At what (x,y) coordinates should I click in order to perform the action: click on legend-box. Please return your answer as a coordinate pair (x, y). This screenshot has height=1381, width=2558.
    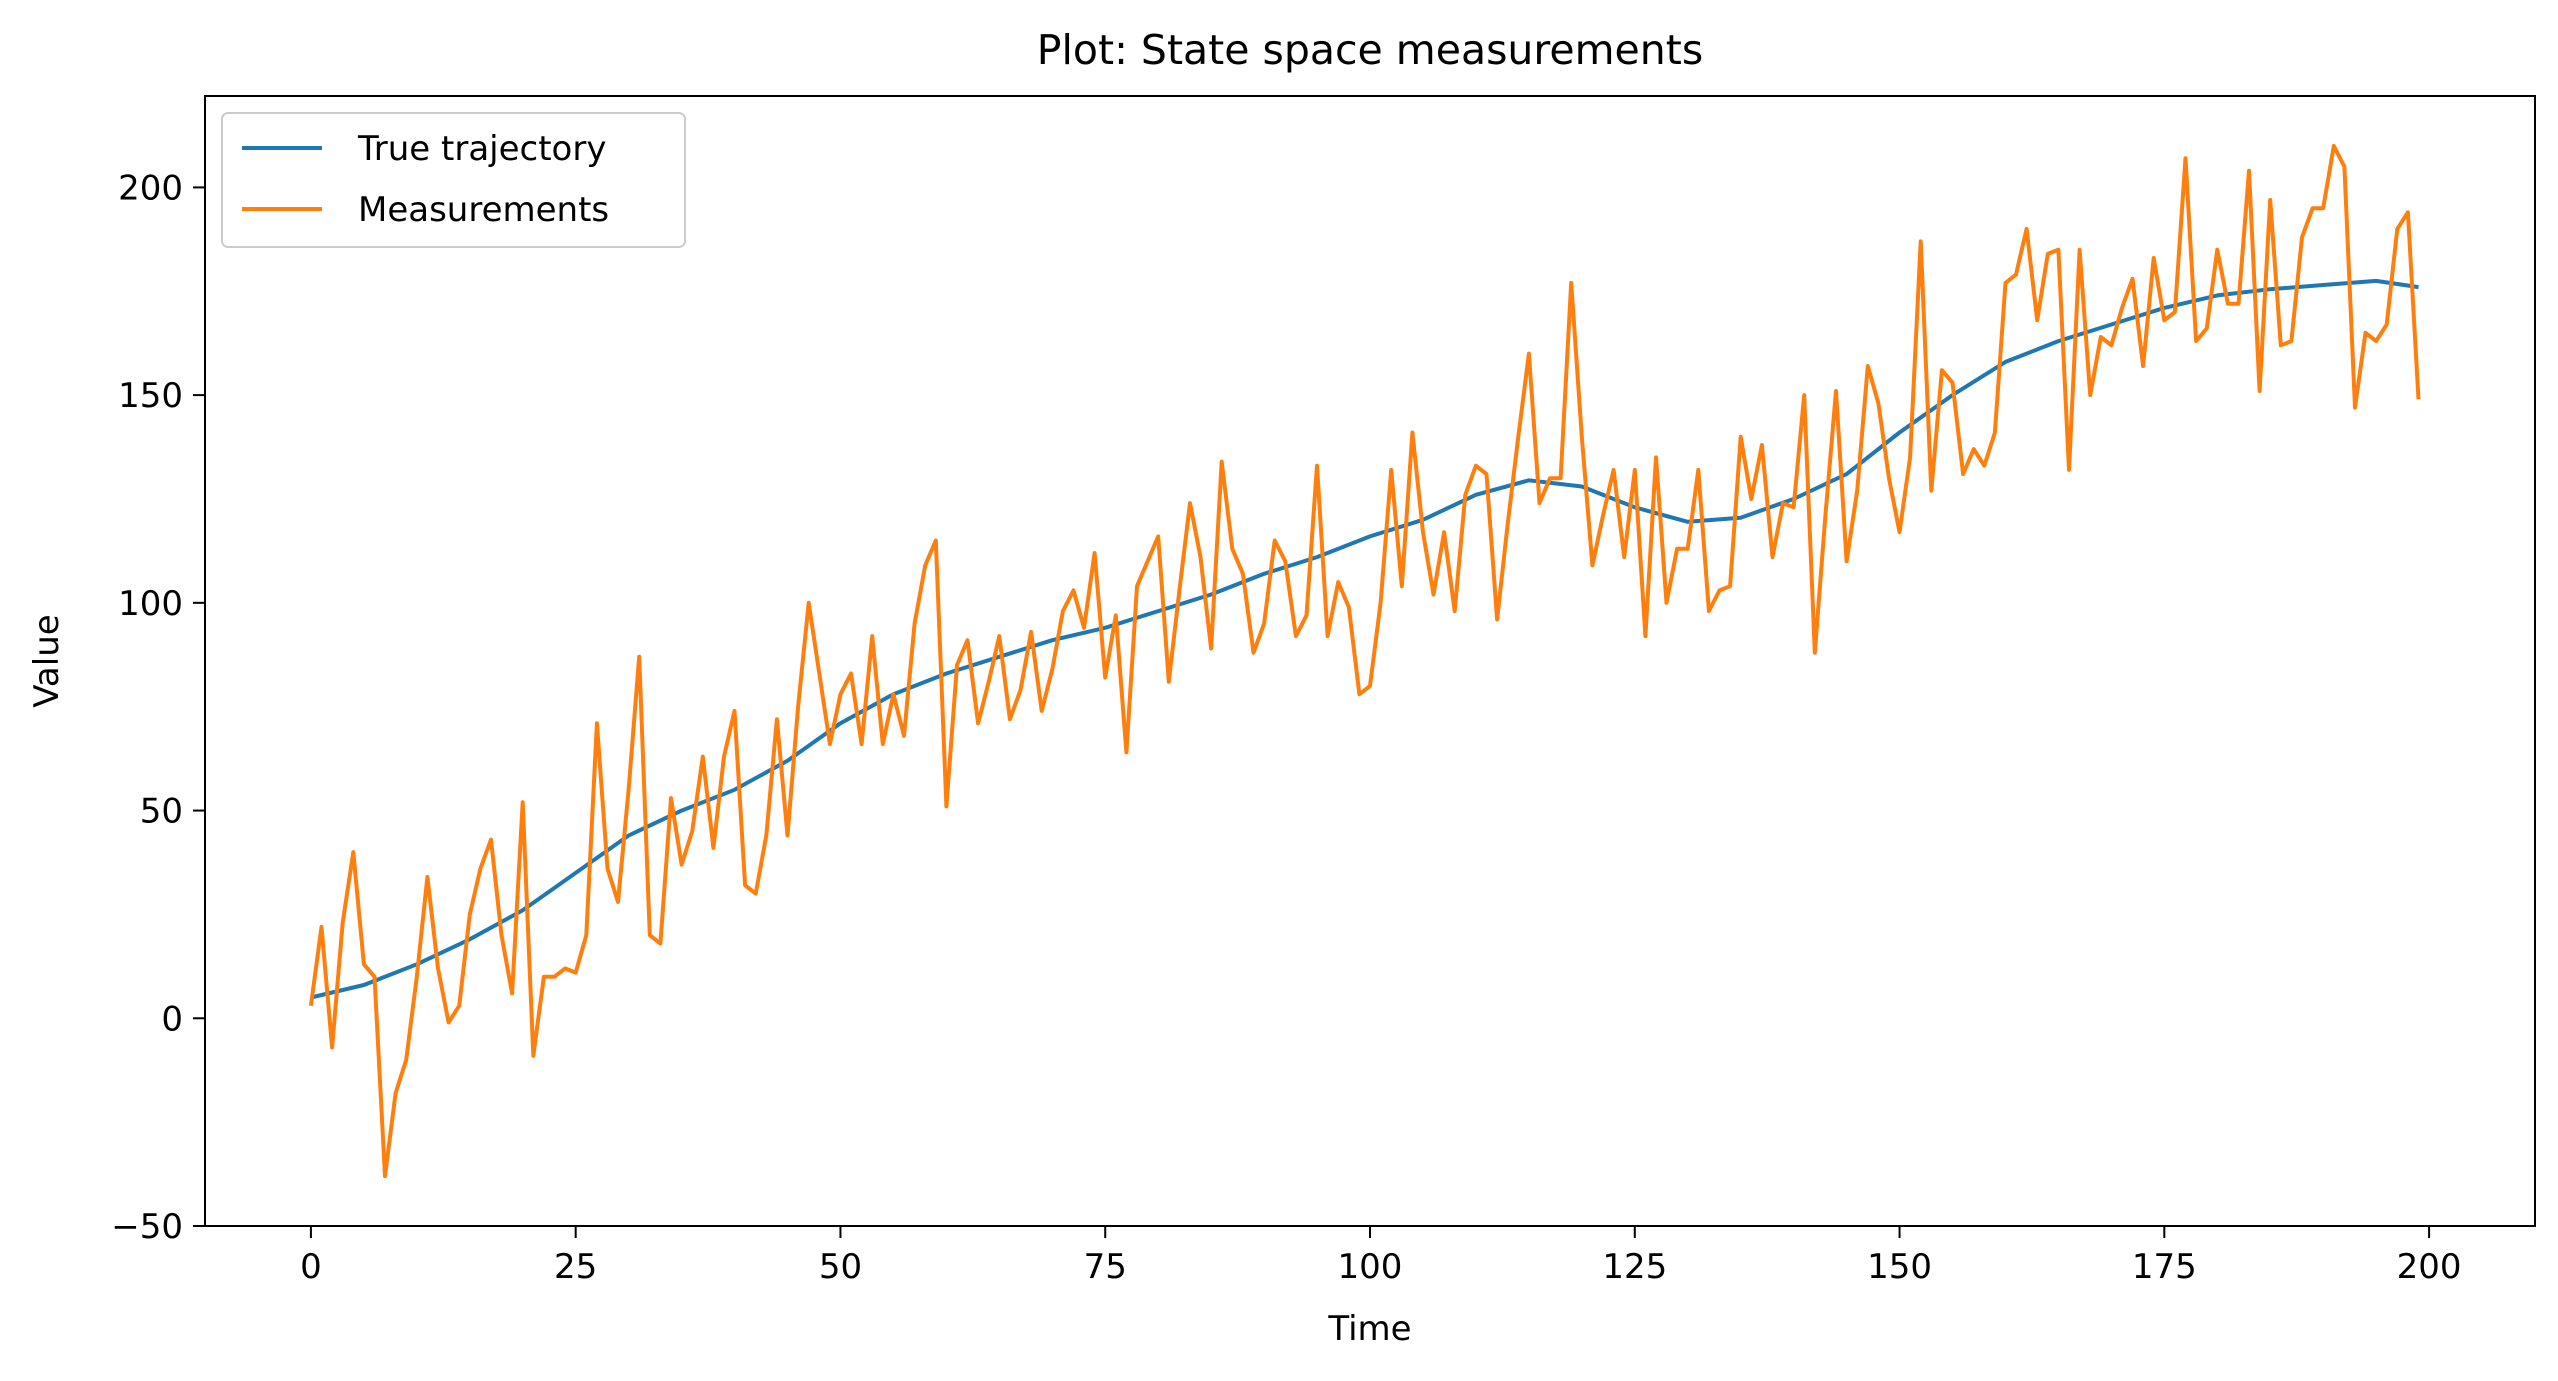
    Looking at the image, I should click on (453, 180).